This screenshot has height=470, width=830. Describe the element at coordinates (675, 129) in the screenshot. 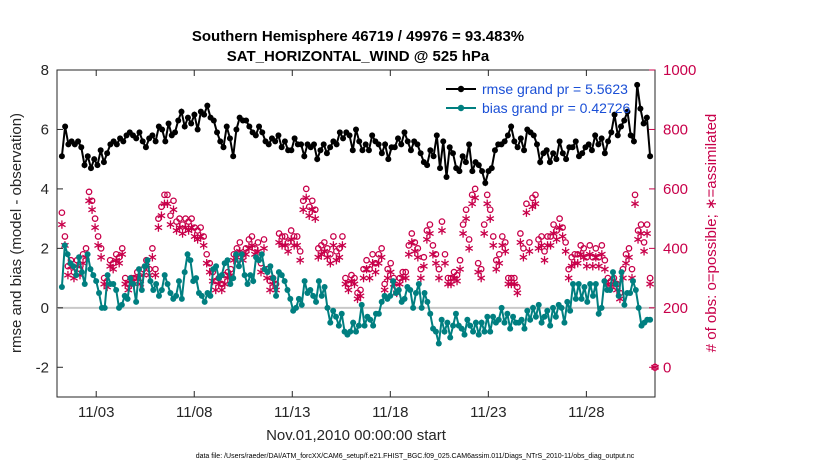

I see `y-tick-label-right: 800` at that location.